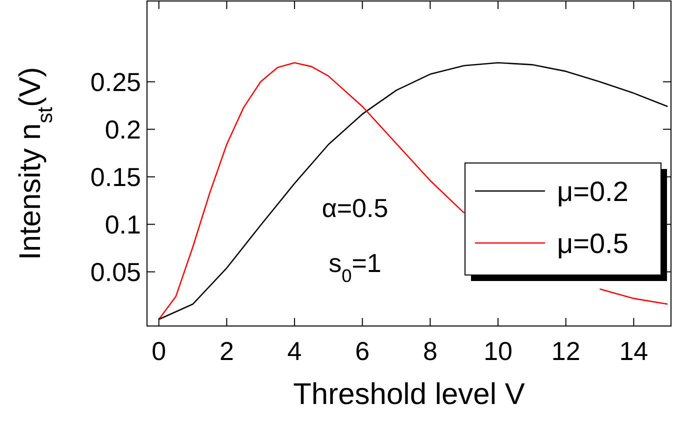  I want to click on x-tick-label: 2, so click(226, 351).